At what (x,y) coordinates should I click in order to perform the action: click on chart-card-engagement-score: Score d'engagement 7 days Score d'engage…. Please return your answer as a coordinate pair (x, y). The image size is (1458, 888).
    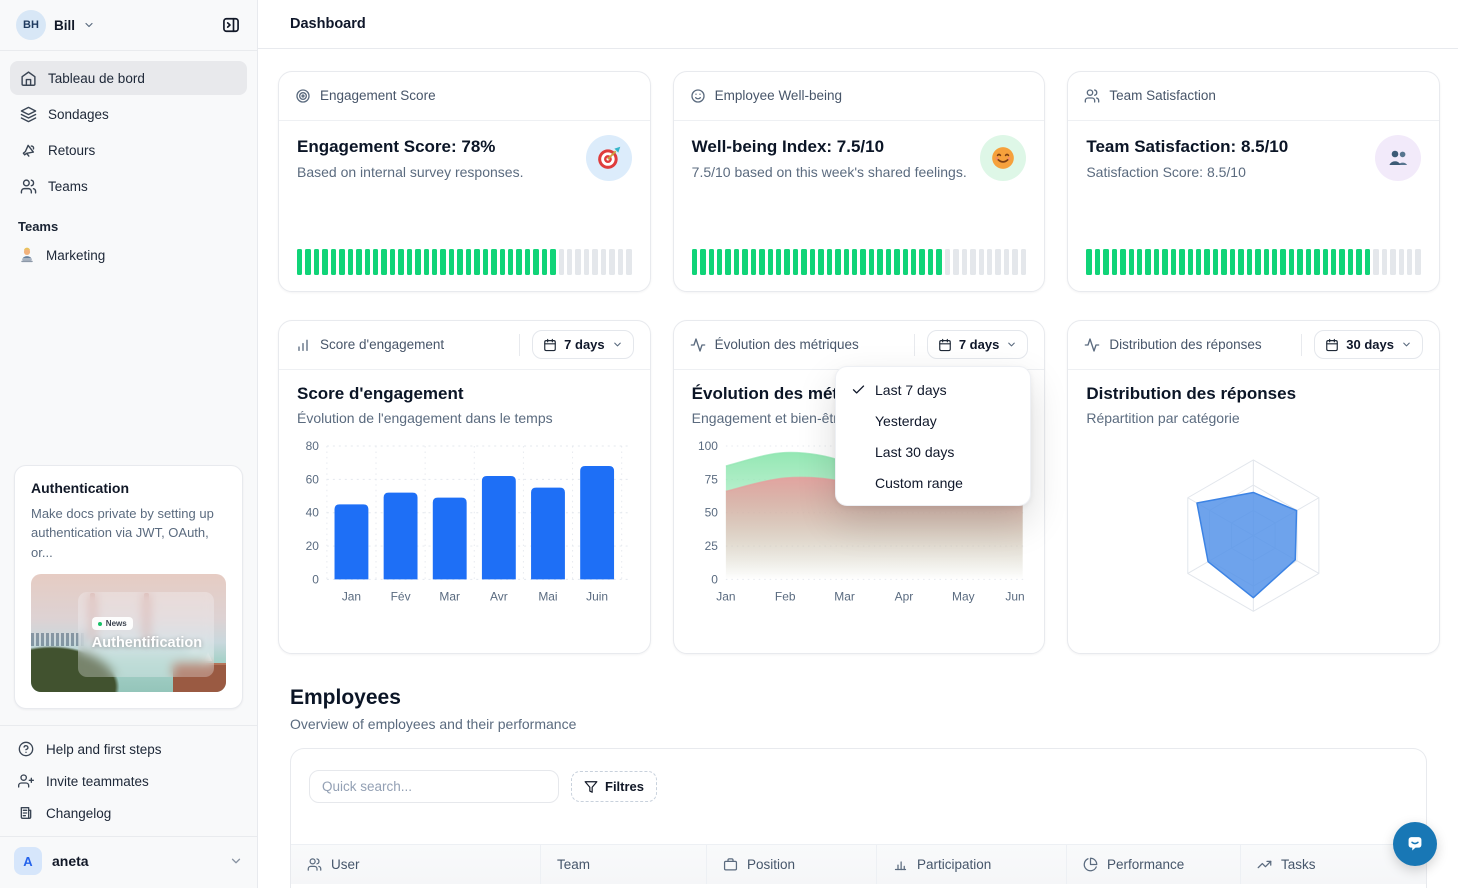
    Looking at the image, I should click on (464, 486).